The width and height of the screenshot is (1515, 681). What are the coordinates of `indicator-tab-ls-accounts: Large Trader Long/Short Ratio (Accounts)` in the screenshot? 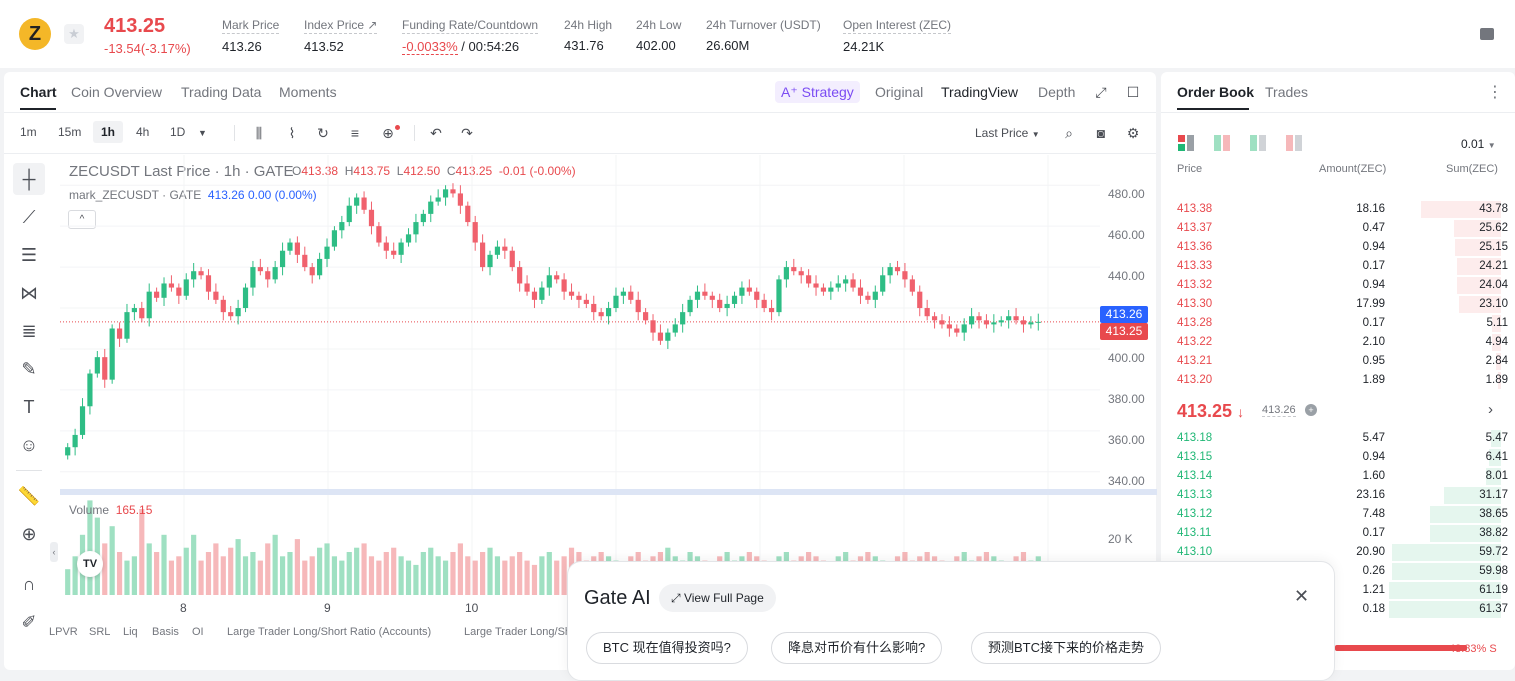 It's located at (329, 632).